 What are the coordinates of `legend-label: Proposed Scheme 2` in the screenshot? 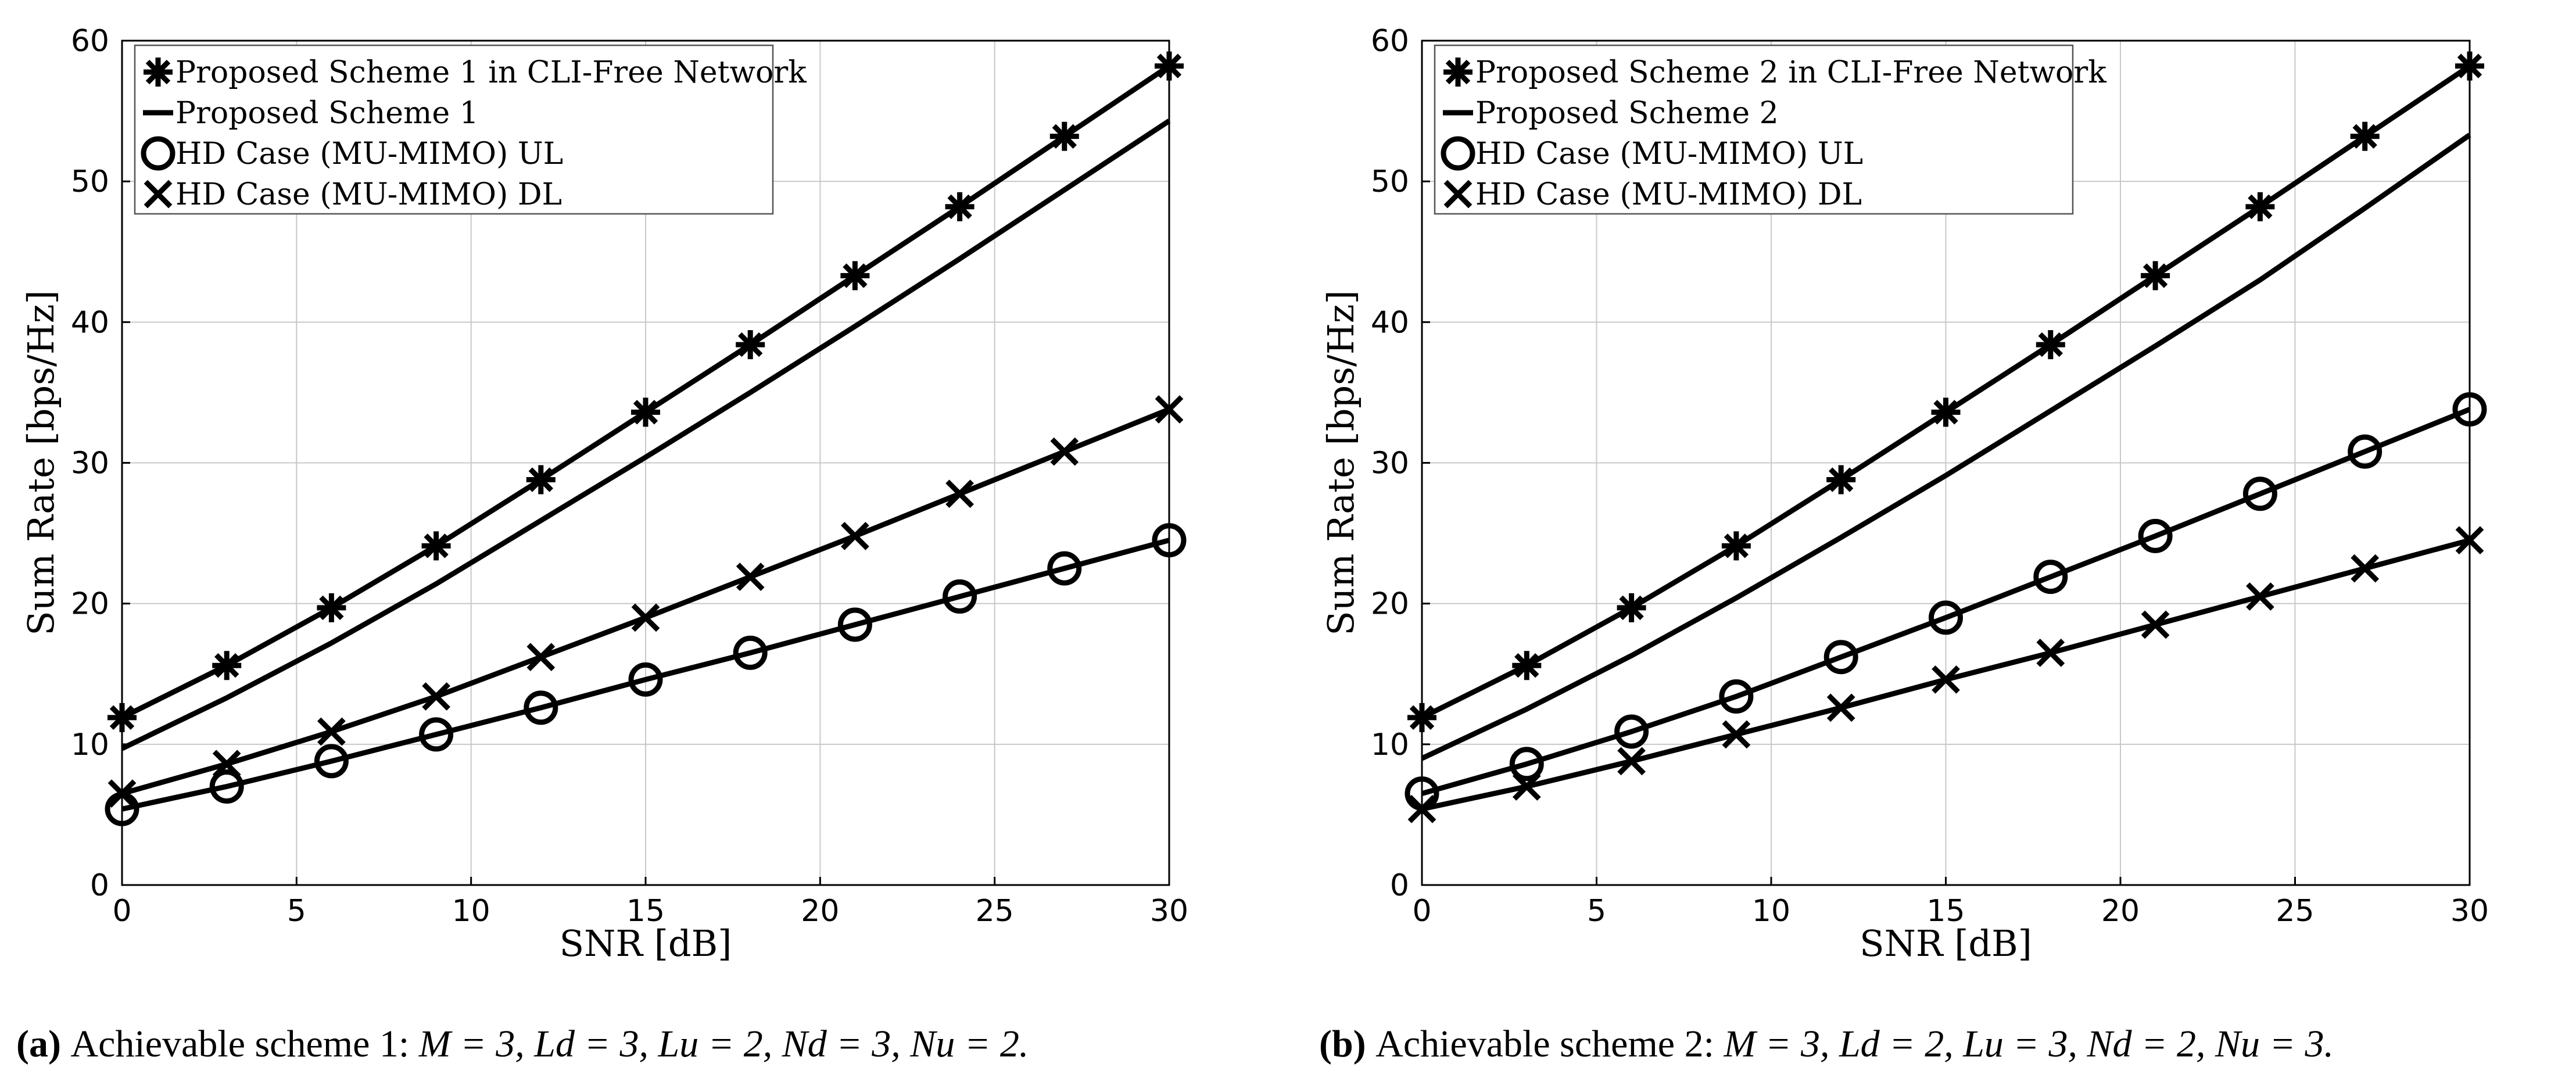 It's located at (1627, 114).